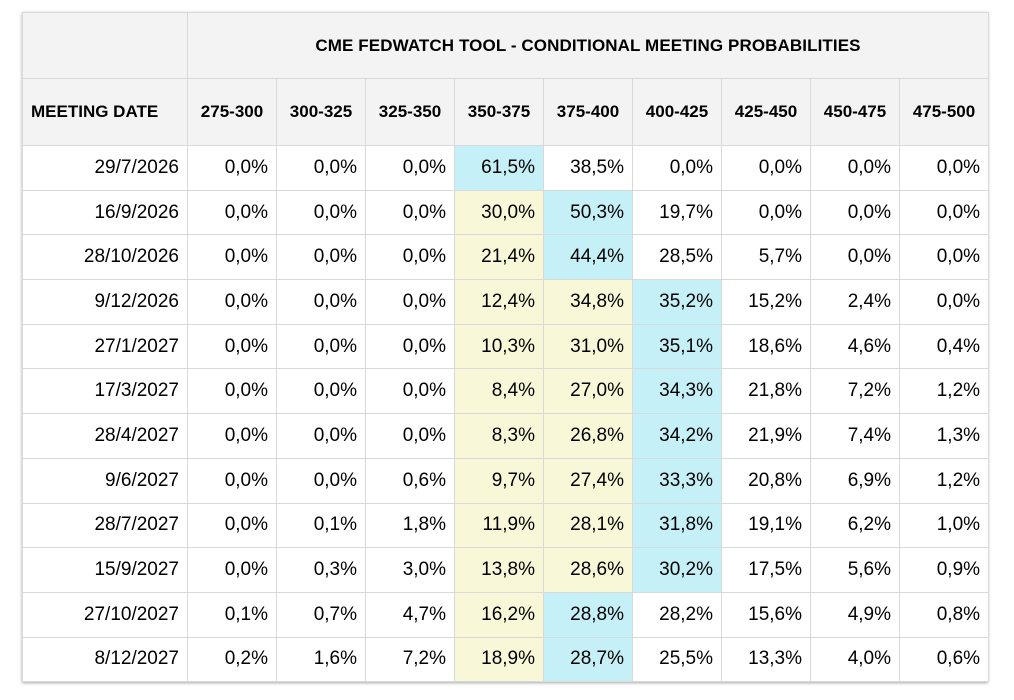 This screenshot has width=1014, height=700. I want to click on probability-cell: 34,2%, so click(677, 436).